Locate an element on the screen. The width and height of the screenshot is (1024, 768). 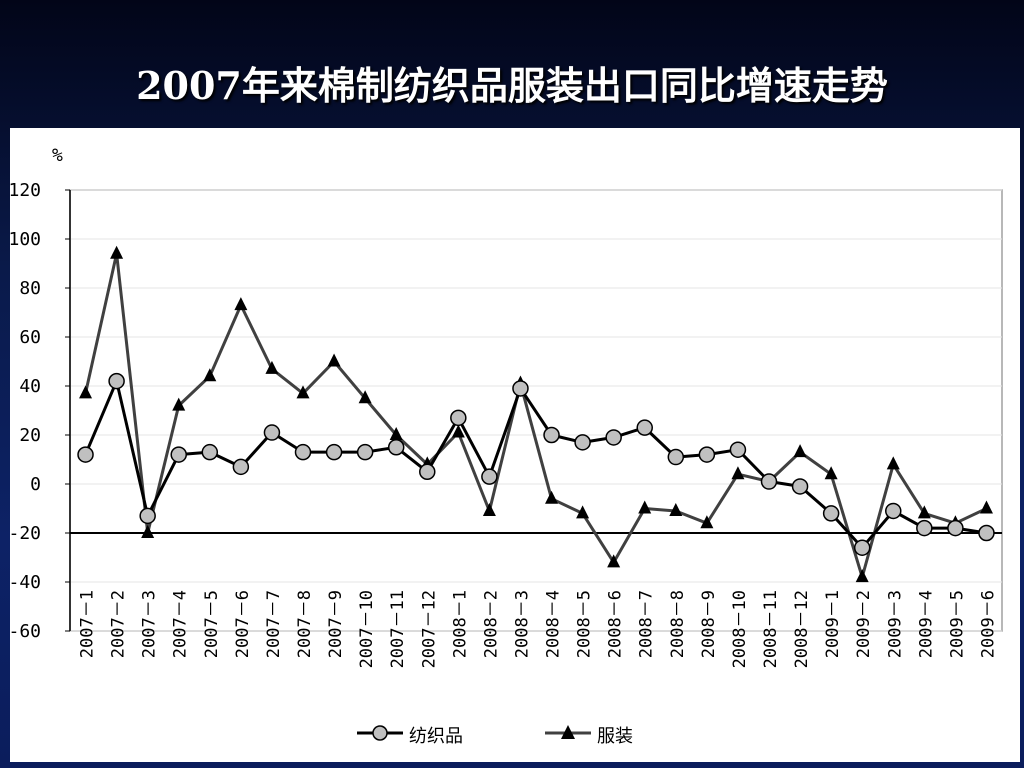
x-tick-label: 2007－1 is located at coordinates (88, 624).